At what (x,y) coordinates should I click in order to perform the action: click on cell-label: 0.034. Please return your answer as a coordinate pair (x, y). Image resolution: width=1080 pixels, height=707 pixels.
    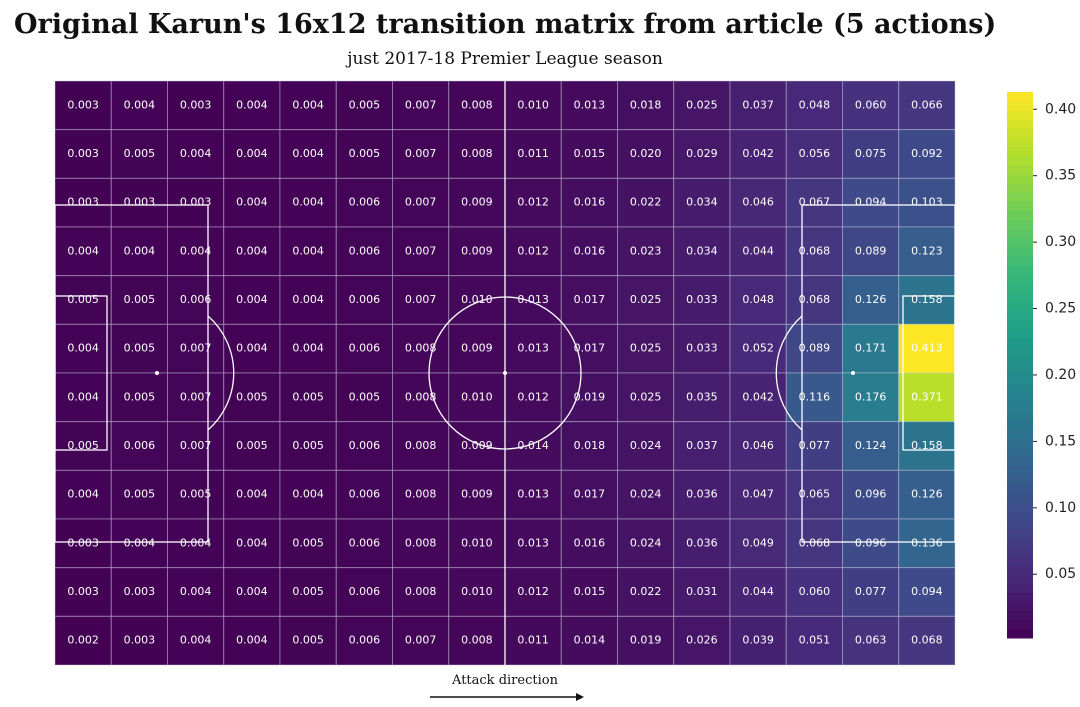
    Looking at the image, I should click on (702, 202).